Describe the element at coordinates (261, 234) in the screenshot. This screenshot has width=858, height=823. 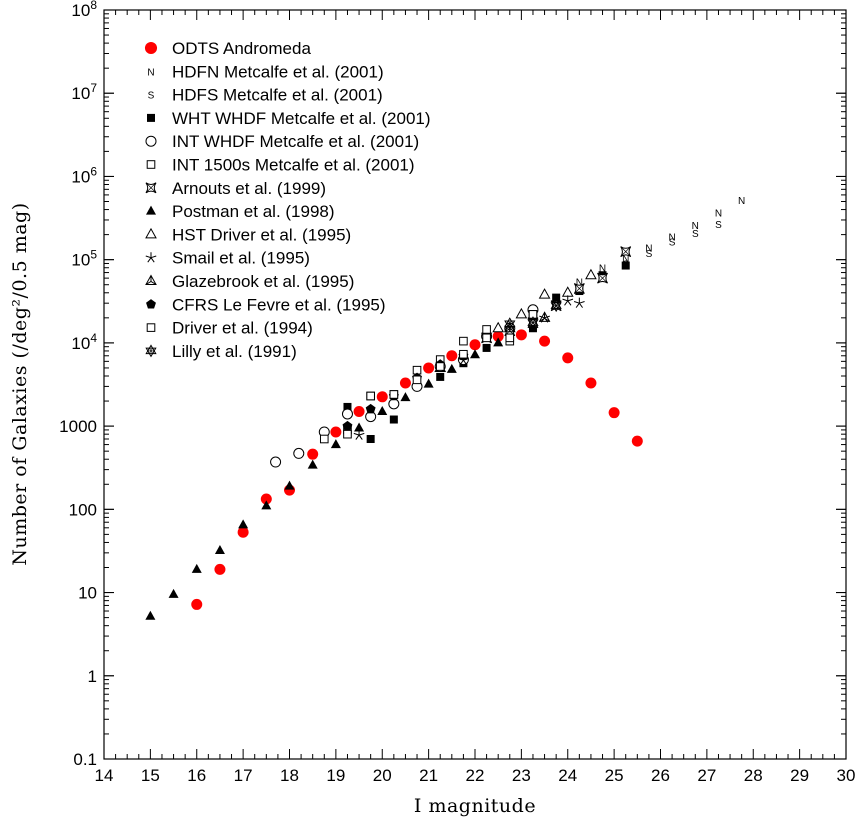
I see `legend-label: HST Driver et al. (1995)` at that location.